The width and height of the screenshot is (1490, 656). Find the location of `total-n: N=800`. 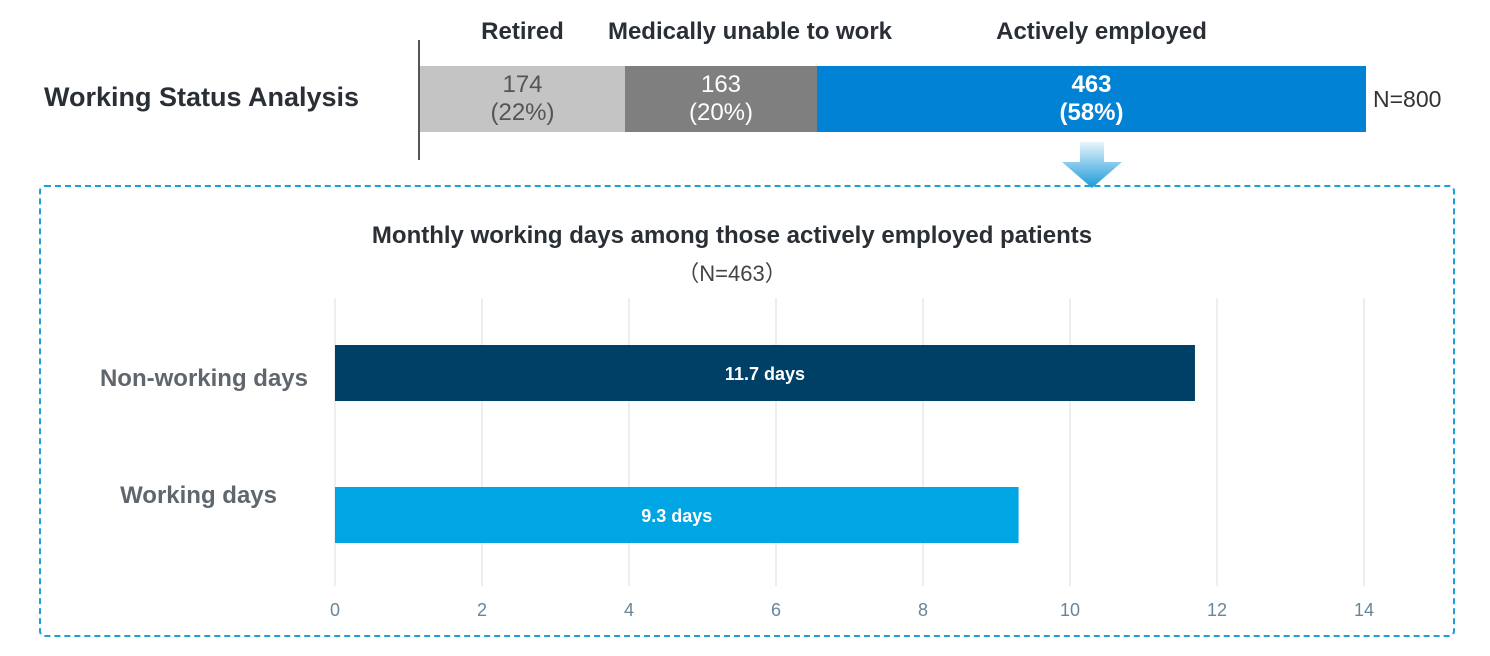

total-n: N=800 is located at coordinates (1407, 99).